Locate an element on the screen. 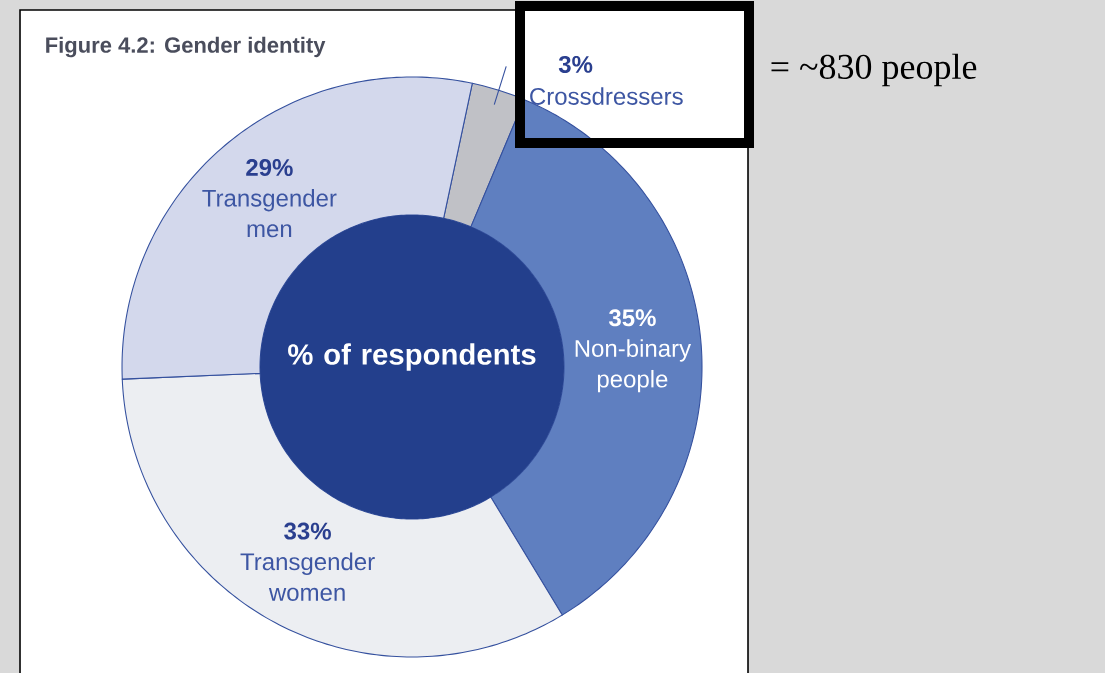 The width and height of the screenshot is (1105, 673). slice-label: Non-binary people is located at coordinates (633, 366).